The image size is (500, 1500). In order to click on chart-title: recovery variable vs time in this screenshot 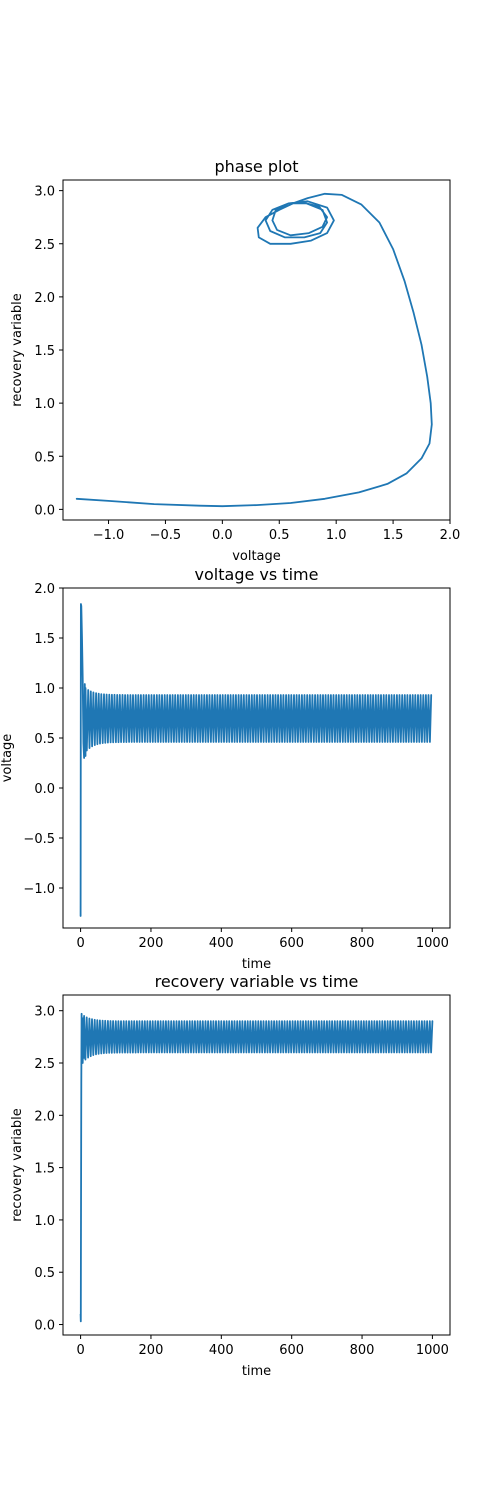, I will do `click(257, 981)`.